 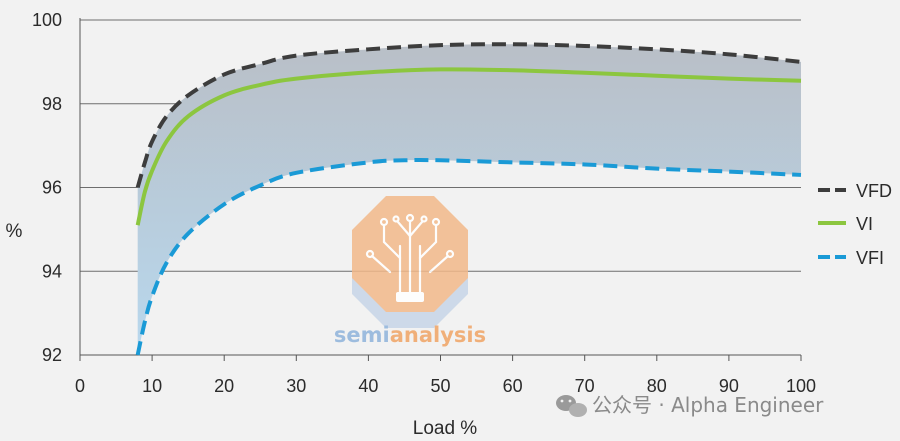 What do you see at coordinates (513, 386) in the screenshot?
I see `x-tick-60: 60` at bounding box center [513, 386].